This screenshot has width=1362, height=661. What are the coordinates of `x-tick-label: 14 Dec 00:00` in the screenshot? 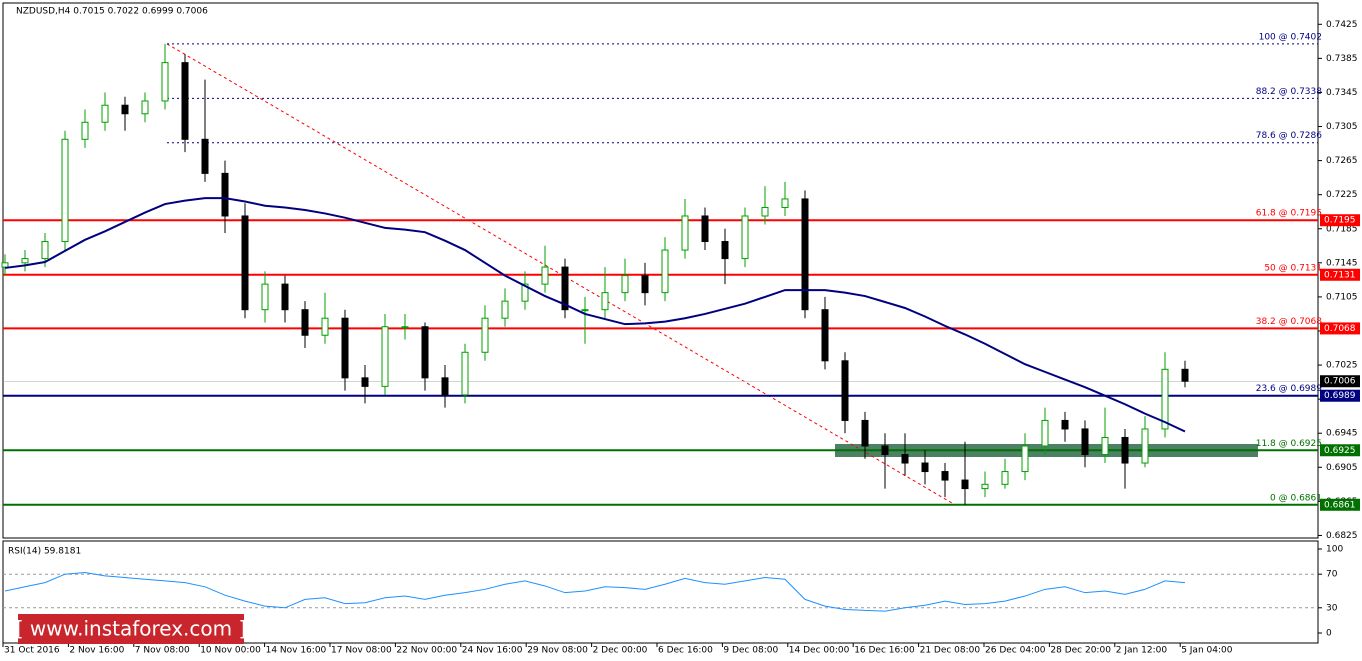 It's located at (819, 651).